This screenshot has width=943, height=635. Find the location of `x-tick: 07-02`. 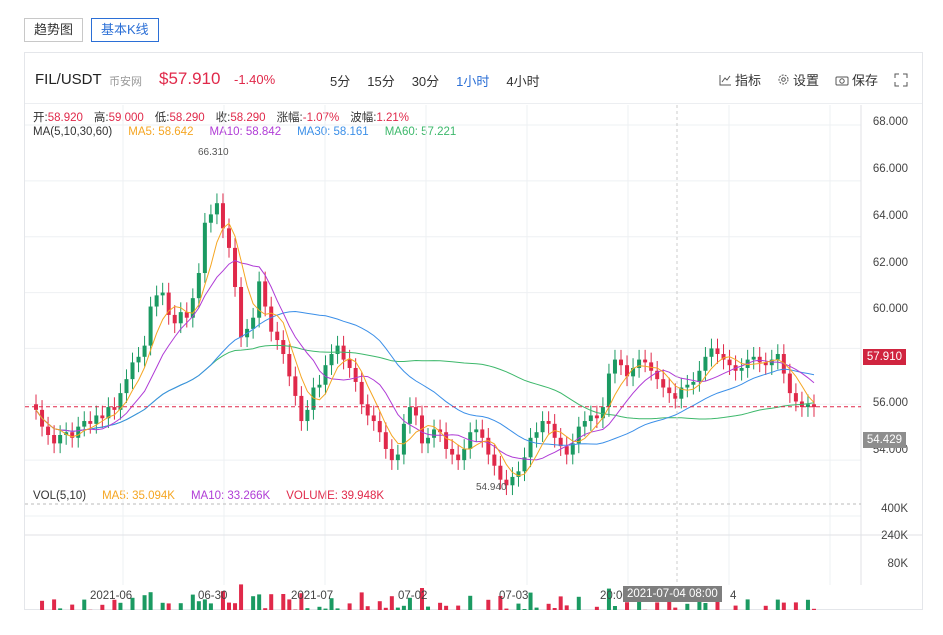

x-tick: 07-02 is located at coordinates (413, 596).